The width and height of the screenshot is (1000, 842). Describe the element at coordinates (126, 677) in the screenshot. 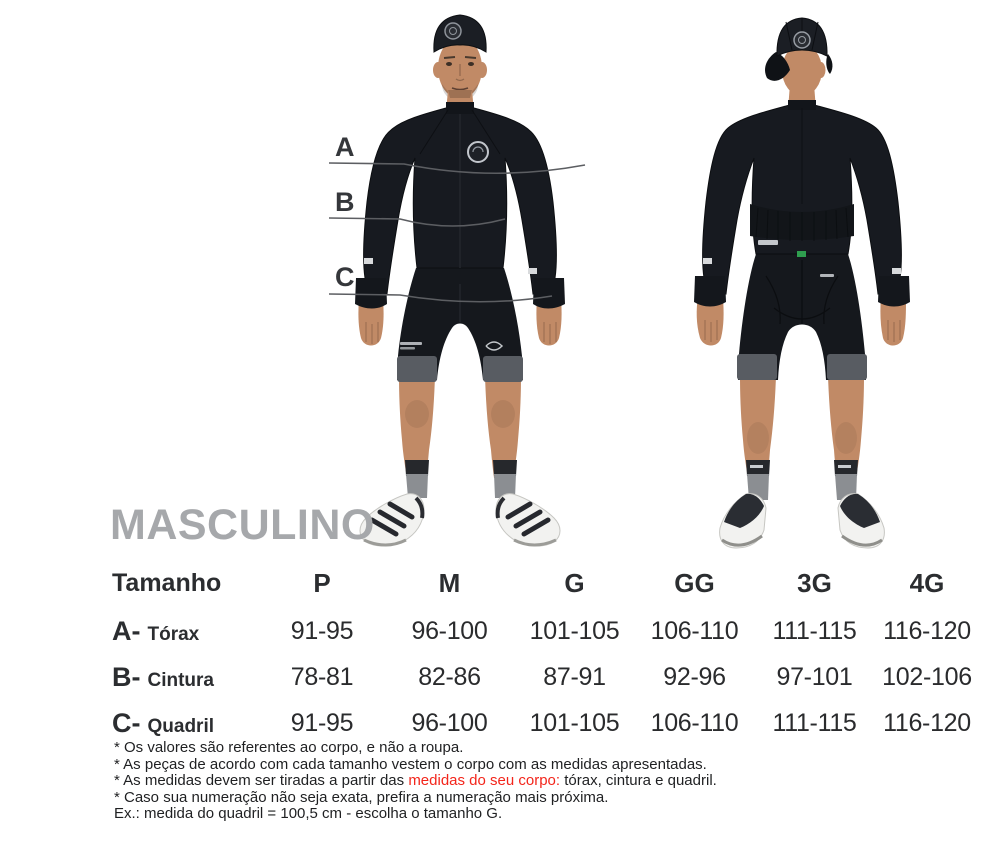

I see `row-key: B-` at that location.